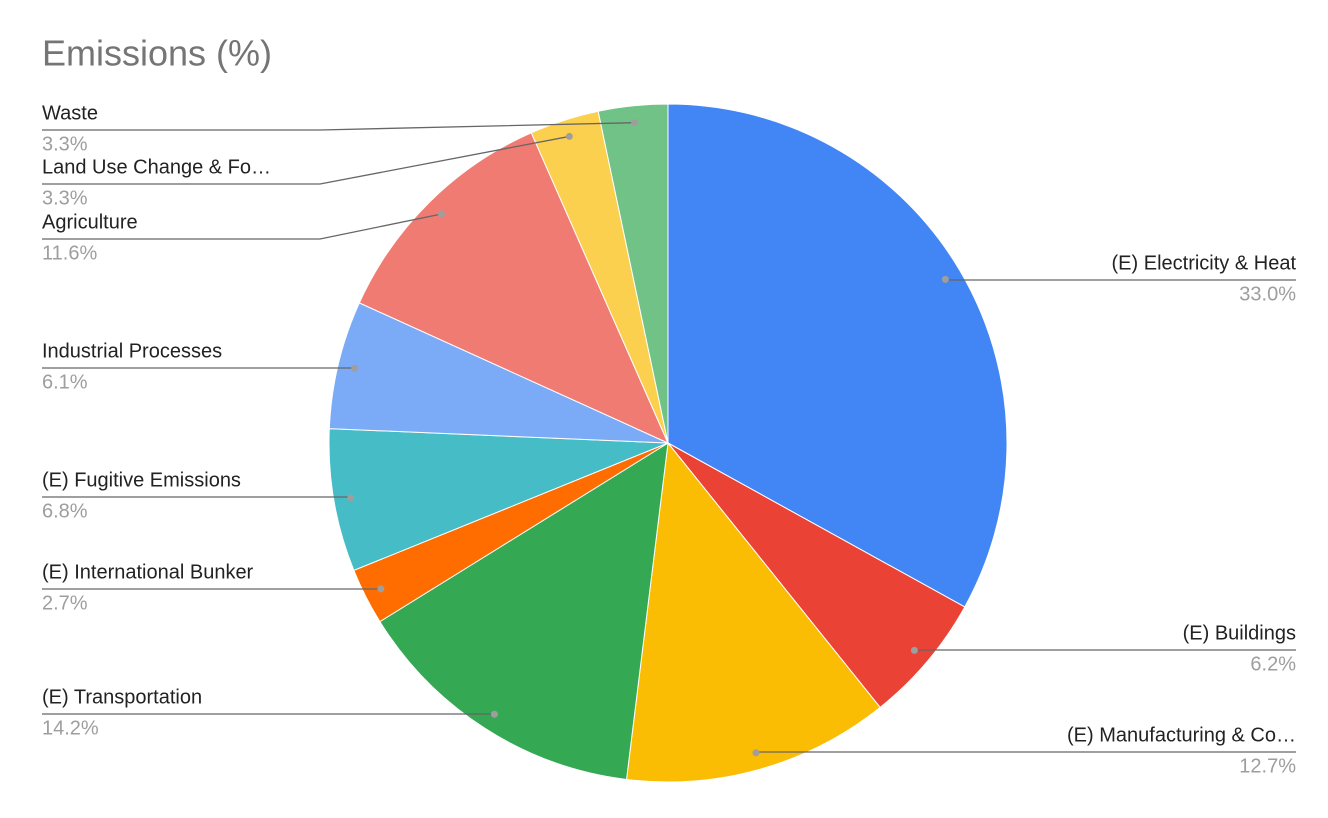  I want to click on chart-title: Emissions (%), so click(157, 53).